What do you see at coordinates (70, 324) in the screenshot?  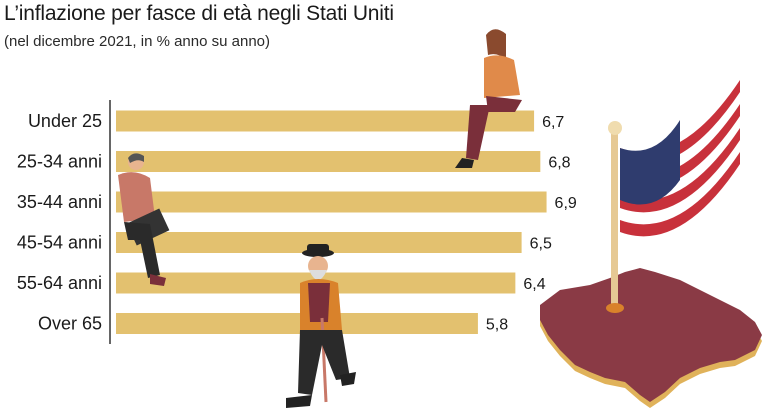 I see `category-label-5: Over 65` at bounding box center [70, 324].